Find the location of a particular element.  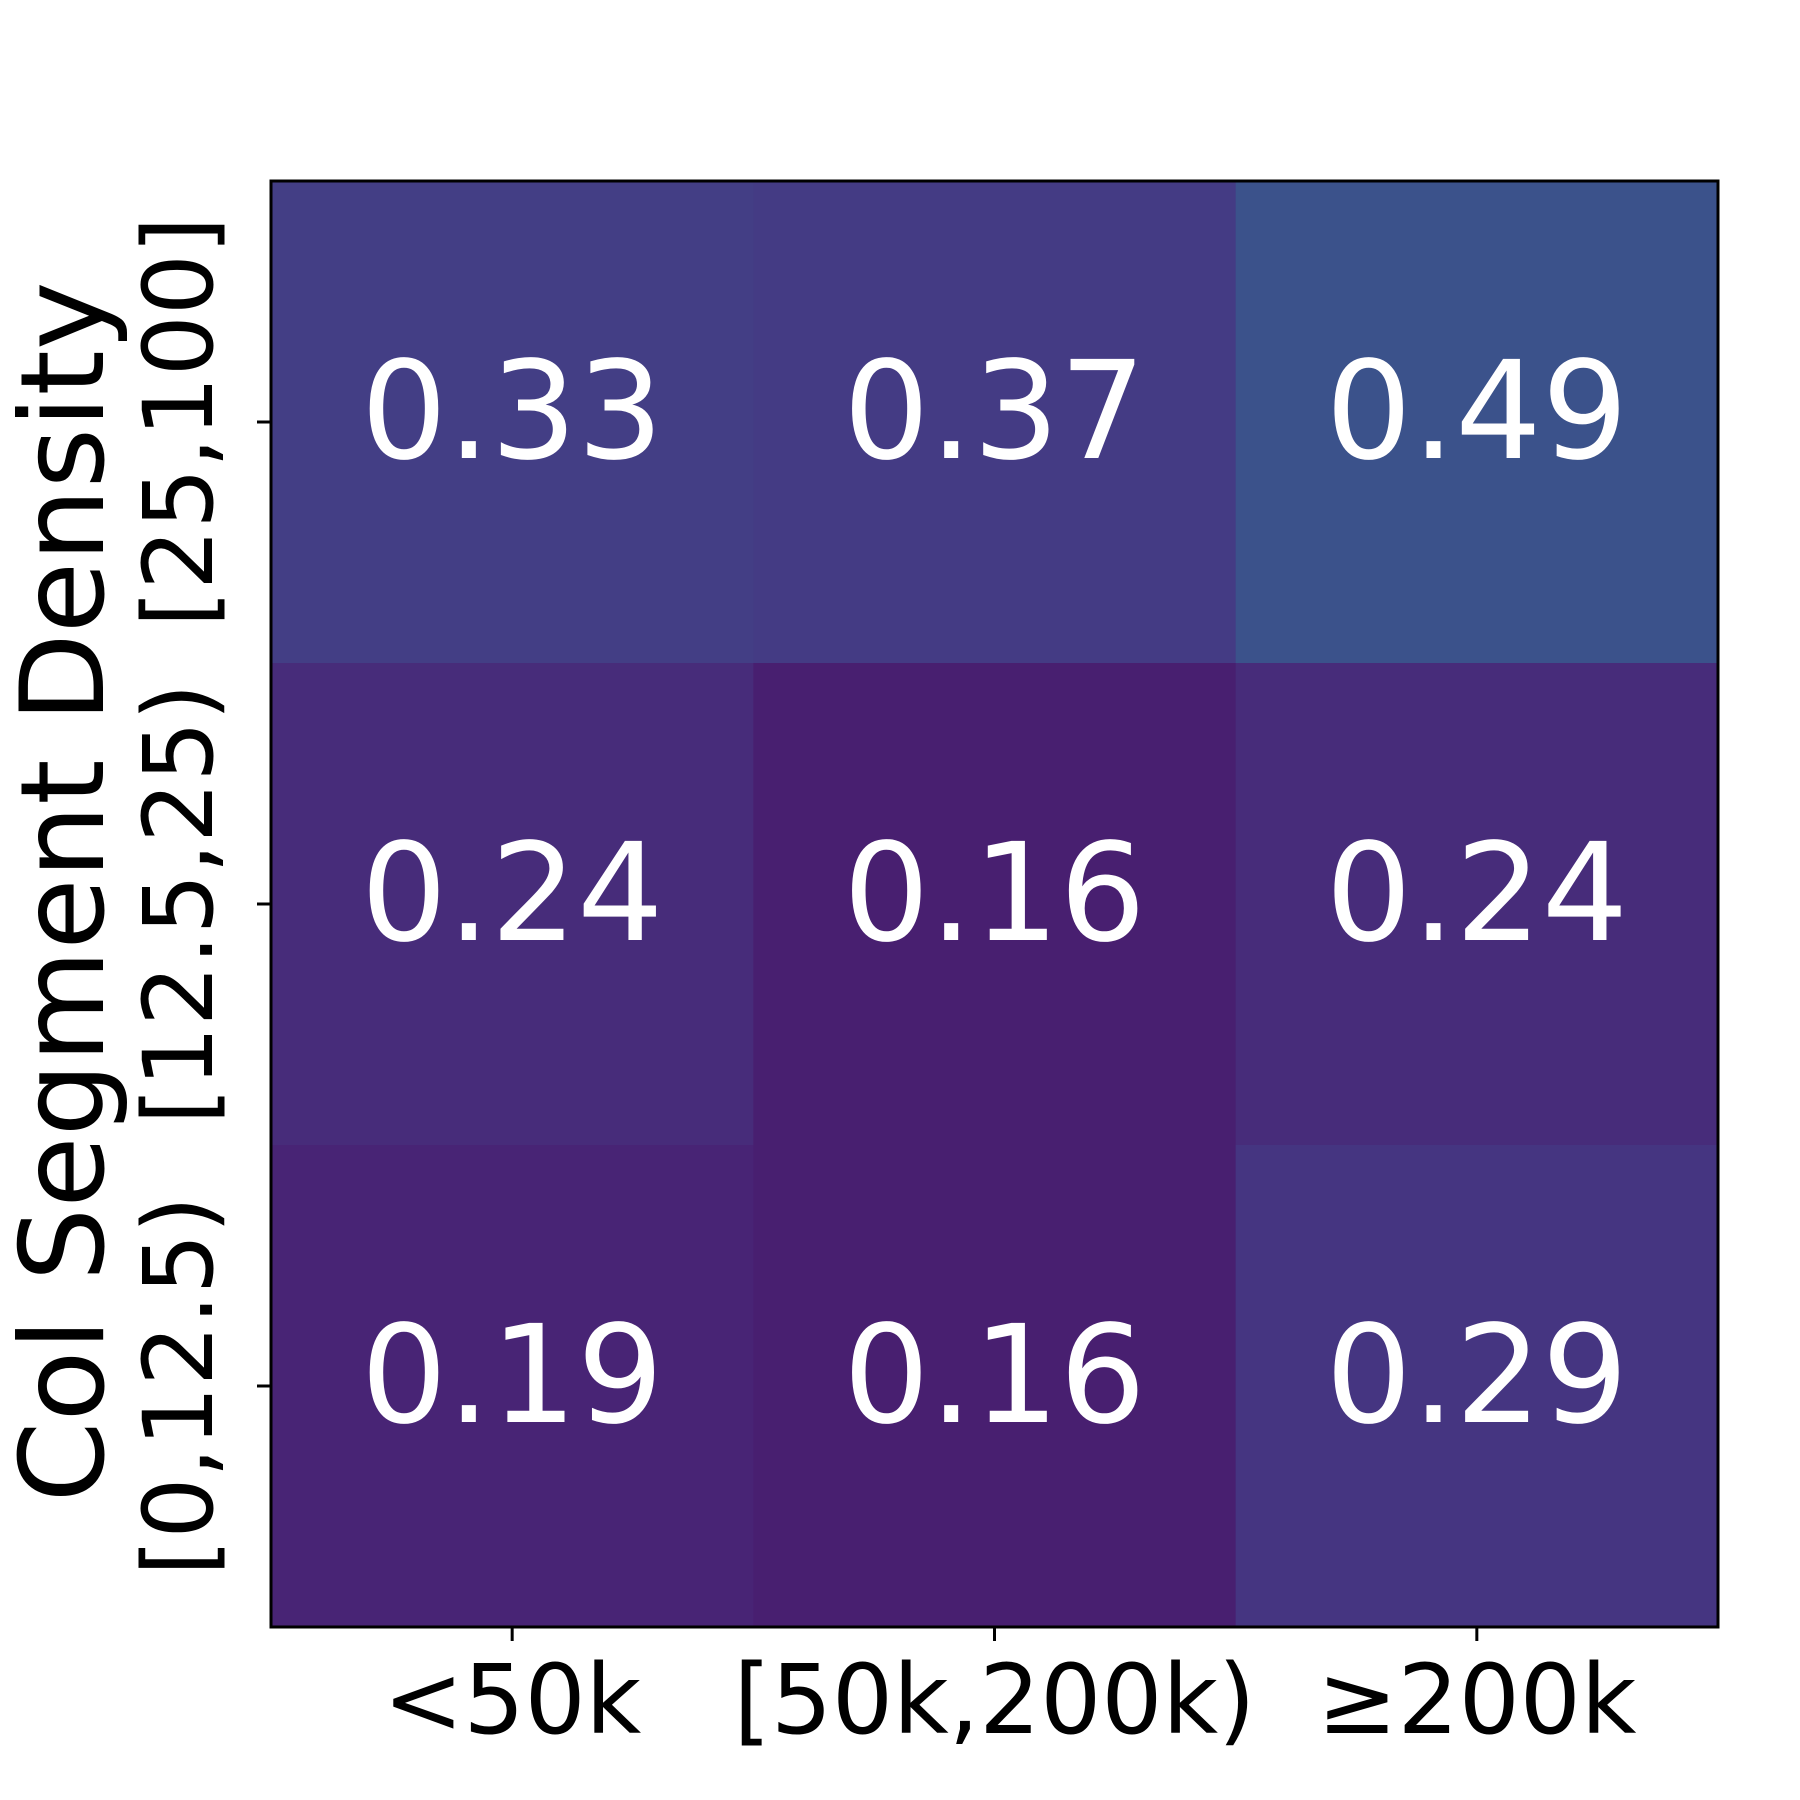

y-tick-label: [0,12.5) is located at coordinates (179, 1386).